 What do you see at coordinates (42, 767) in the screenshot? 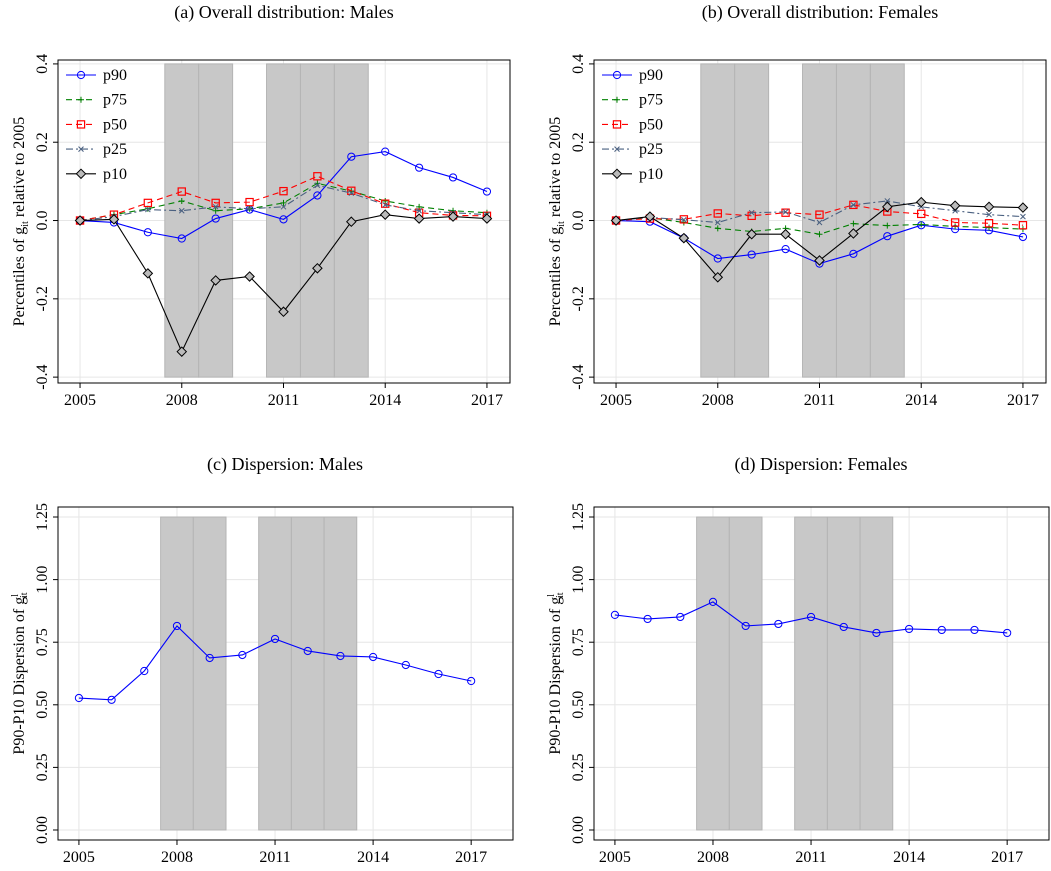
I see `y-tick-label: 0.25` at bounding box center [42, 767].